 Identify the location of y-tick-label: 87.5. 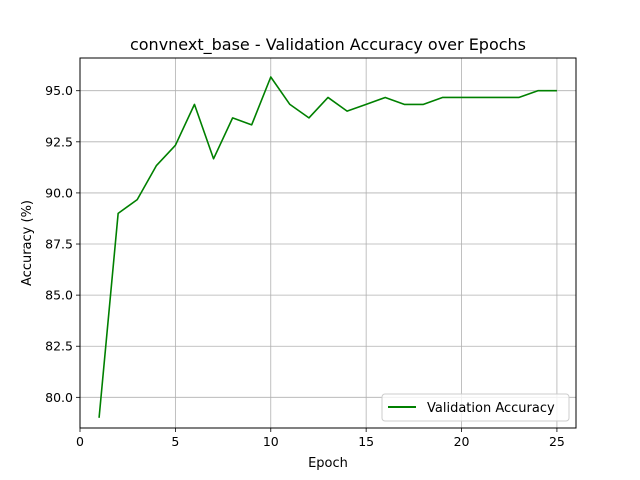
(59, 244).